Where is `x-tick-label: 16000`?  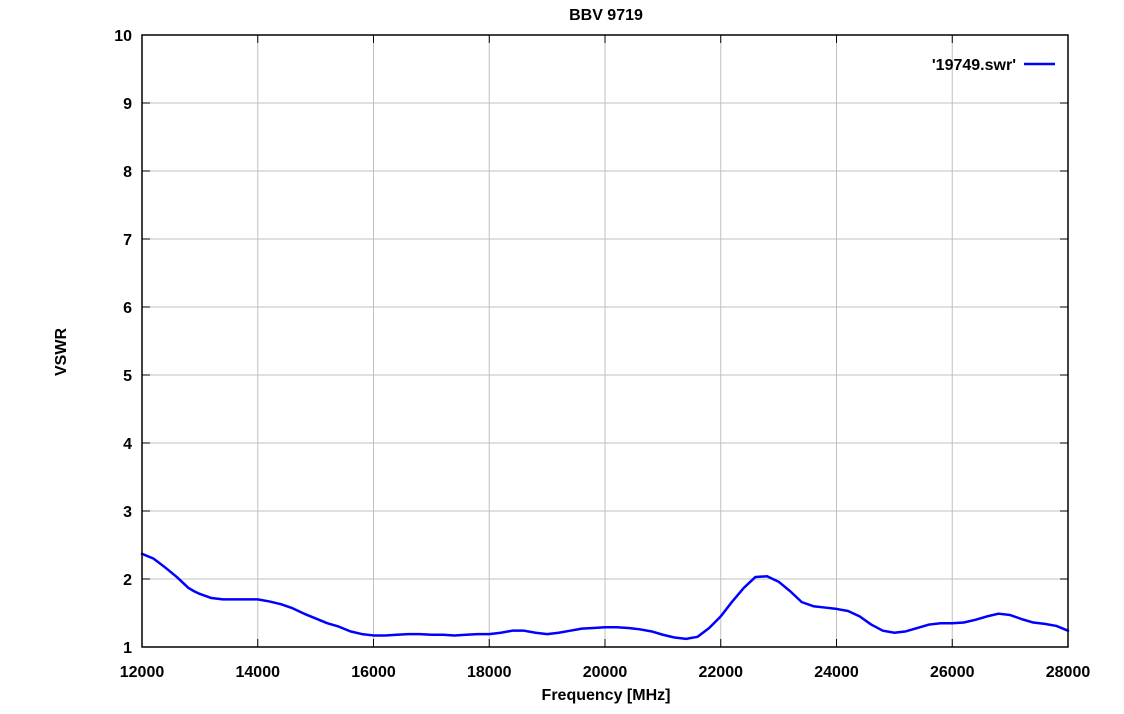
x-tick-label: 16000 is located at coordinates (373, 672).